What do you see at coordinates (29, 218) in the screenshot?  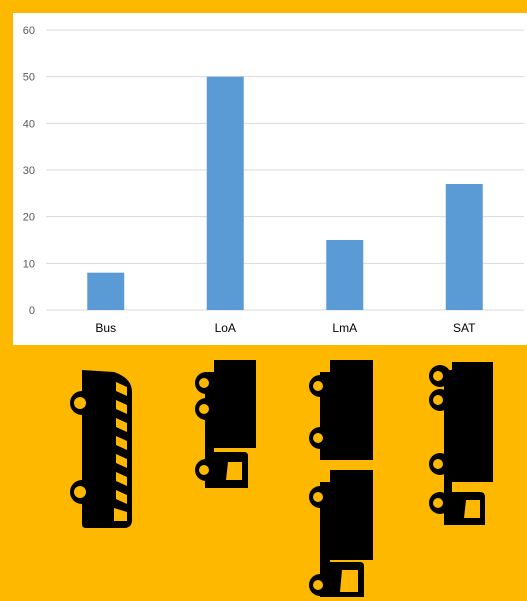 I see `y-tick-label: 20` at bounding box center [29, 218].